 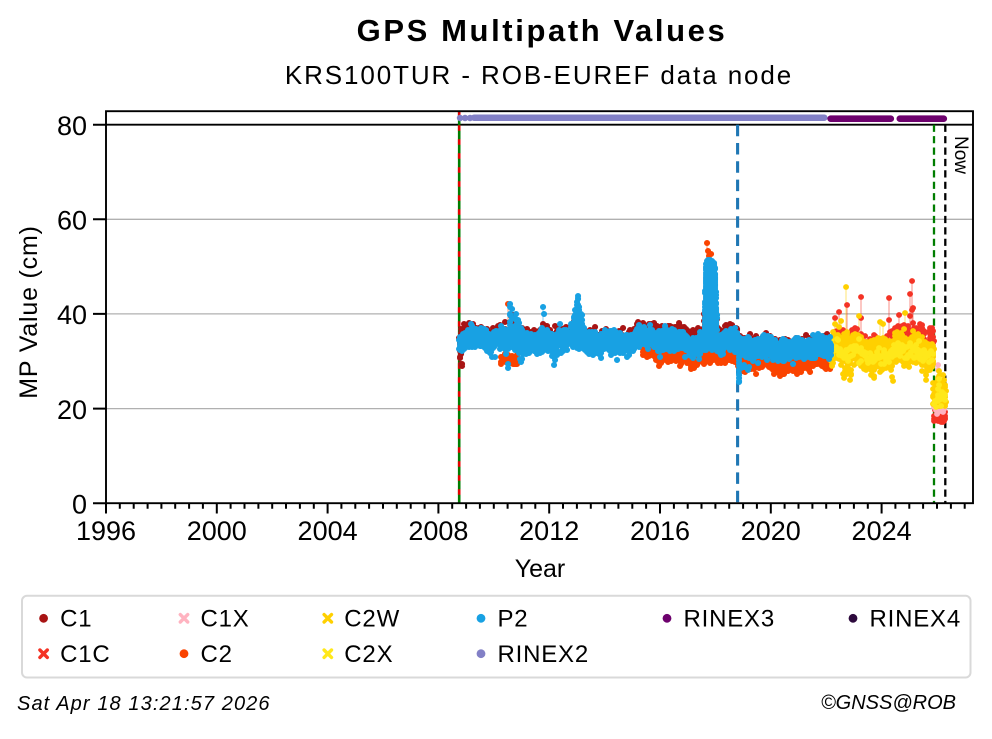 What do you see at coordinates (79, 504) in the screenshot?
I see `svg-text: 0` at bounding box center [79, 504].